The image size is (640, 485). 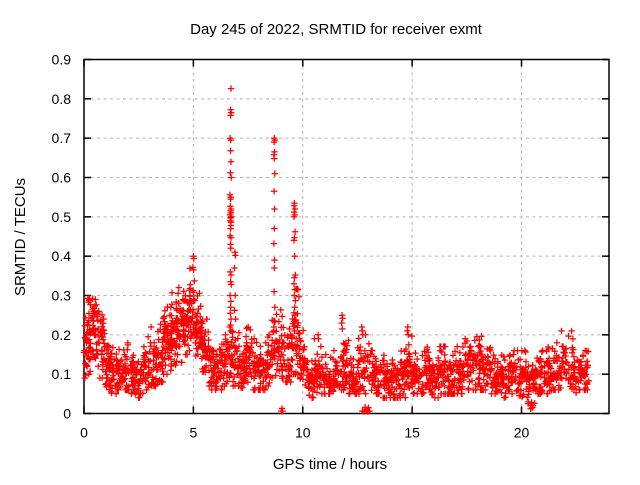 What do you see at coordinates (62, 178) in the screenshot?
I see `y-tick-label: 0.6` at bounding box center [62, 178].